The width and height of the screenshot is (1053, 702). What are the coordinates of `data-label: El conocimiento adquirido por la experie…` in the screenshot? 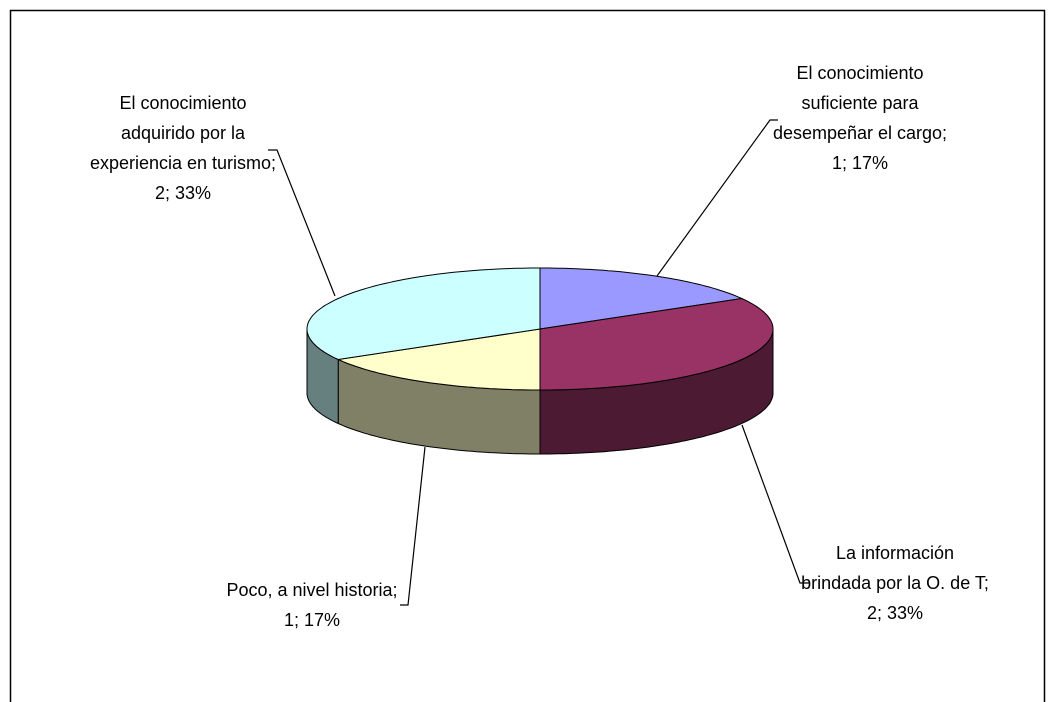 It's located at (183, 148).